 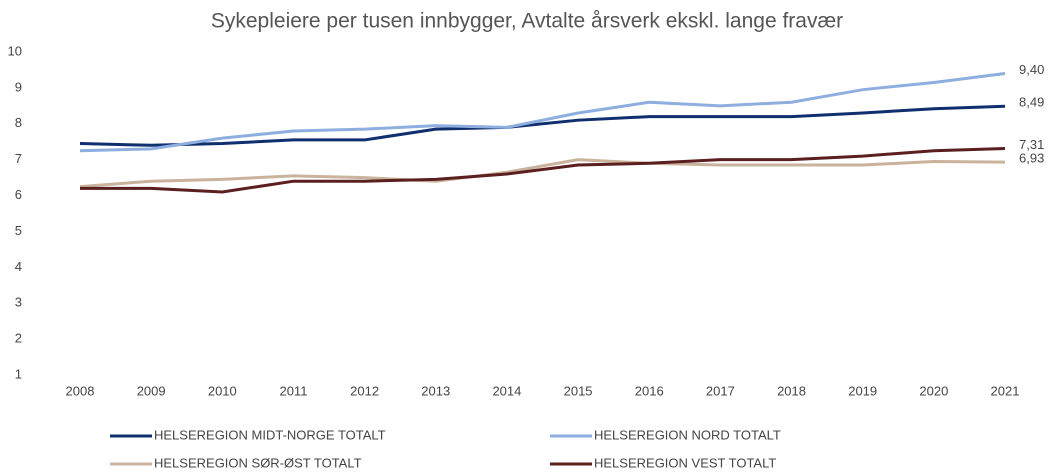 What do you see at coordinates (1031, 158) in the screenshot?
I see `value-label: 6,93` at bounding box center [1031, 158].